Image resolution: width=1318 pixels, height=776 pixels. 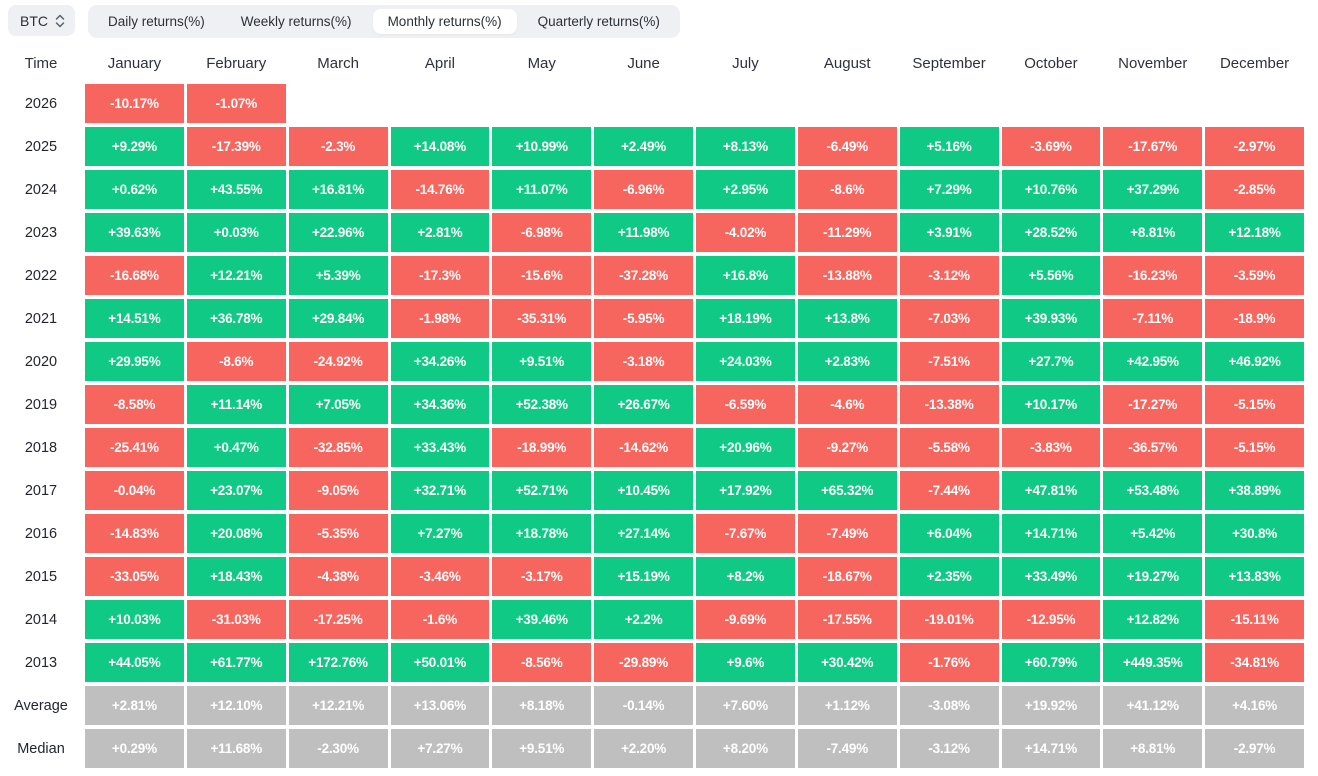 I want to click on column-header-august: August, so click(x=847, y=63).